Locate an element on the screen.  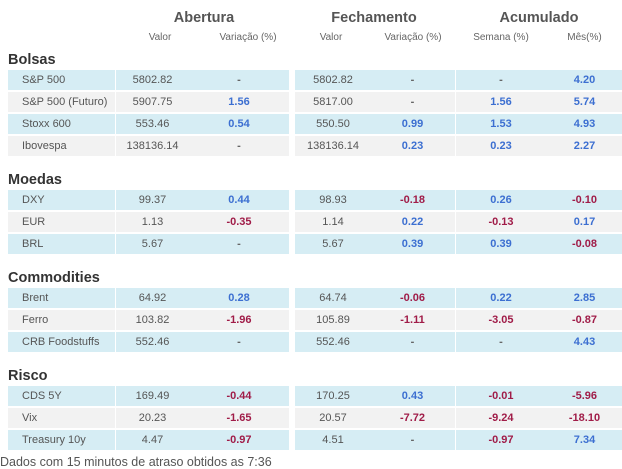
table-row: Brent 64.92 0.28 64.74 -0.06 0.22 2.85 is located at coordinates (315, 298).